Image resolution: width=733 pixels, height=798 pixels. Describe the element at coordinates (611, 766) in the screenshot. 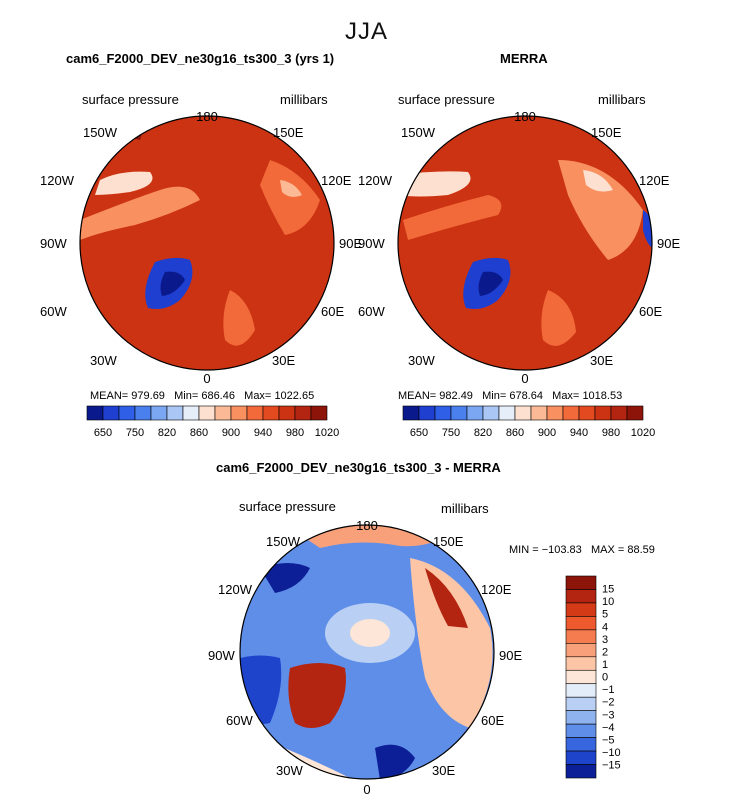

I see `diff-colorbar-label: −15` at that location.